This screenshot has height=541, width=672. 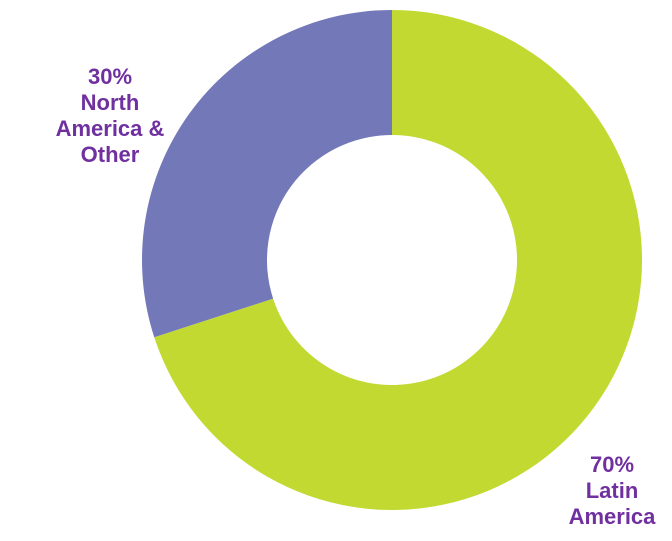 I want to click on slice-label-north-america-other: 30% North America & Other, so click(x=110, y=116).